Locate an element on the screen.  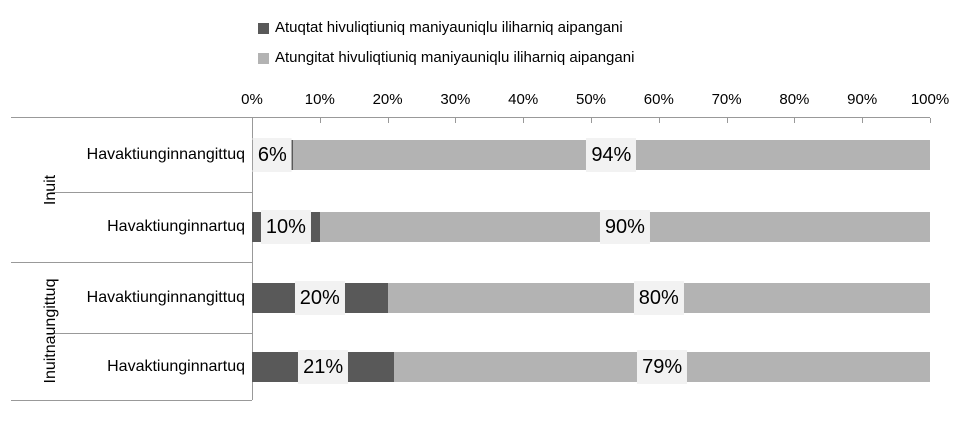
group-separator-line is located at coordinates (131, 262).